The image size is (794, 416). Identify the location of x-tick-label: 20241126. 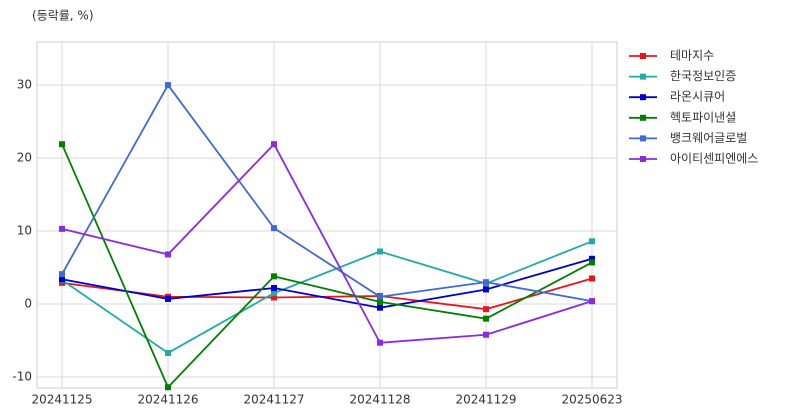
(167, 400).